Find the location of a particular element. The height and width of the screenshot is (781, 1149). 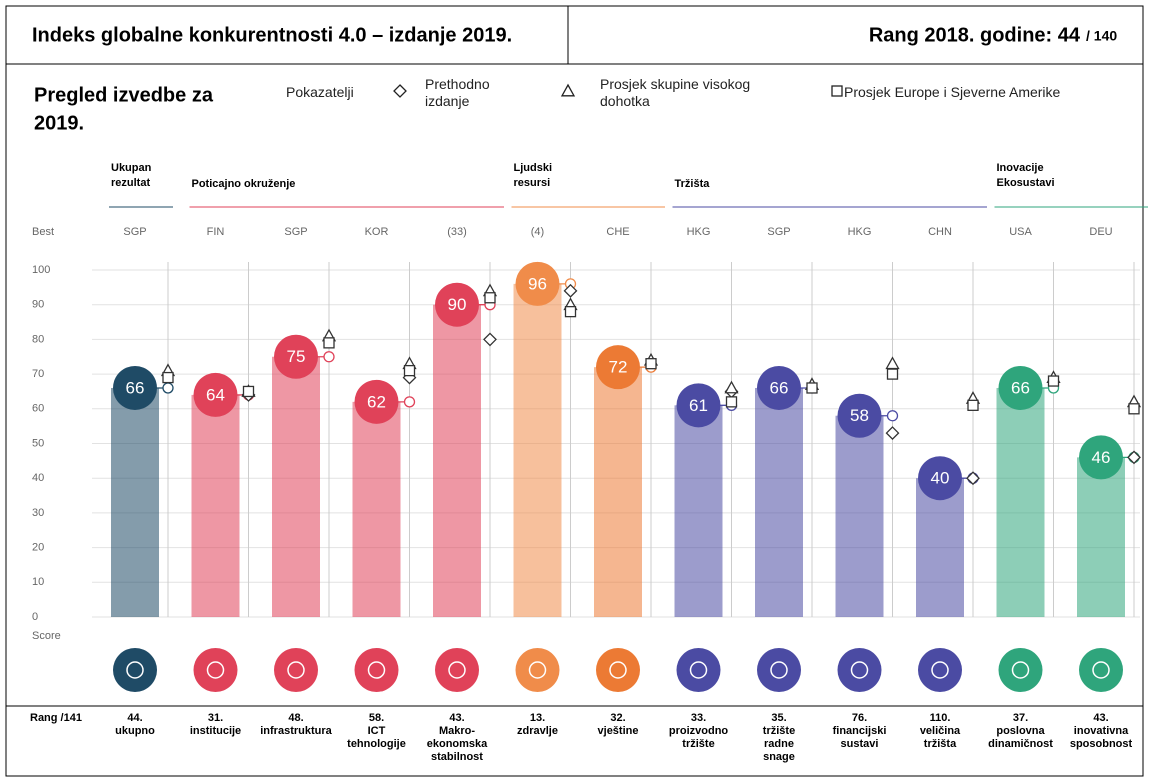

y-tick-label: 60 is located at coordinates (38, 409).